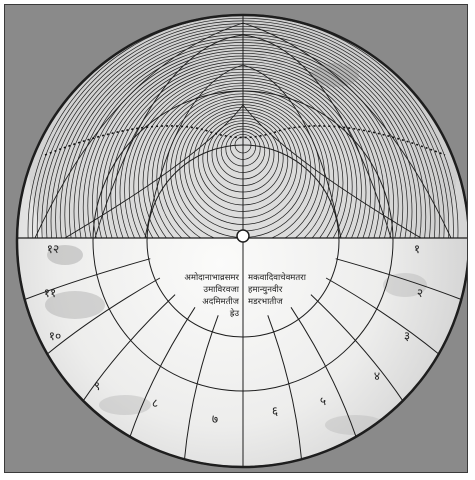  I want to click on hour-numeral: १, so click(417, 249).